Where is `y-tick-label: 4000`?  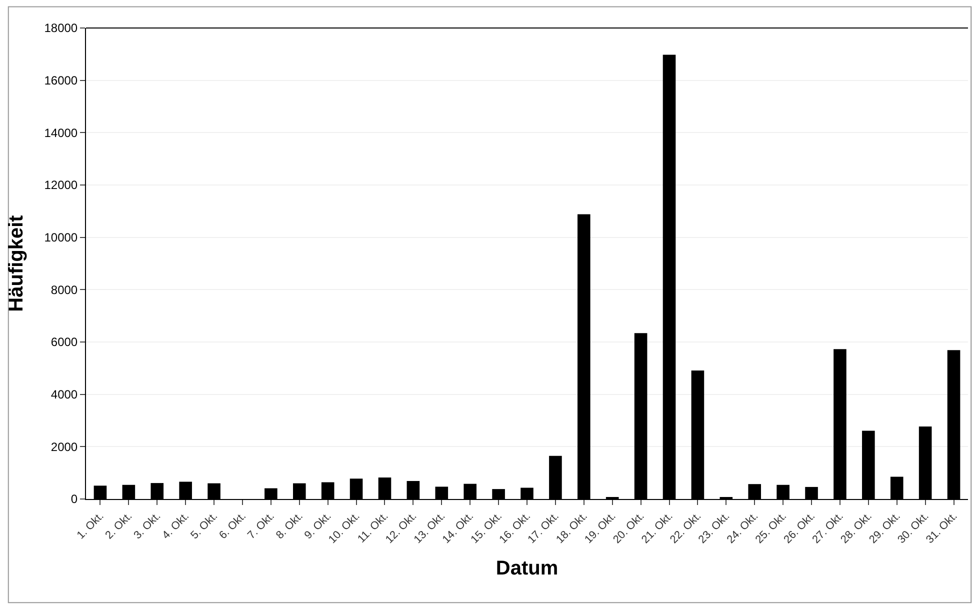
y-tick-label: 4000 is located at coordinates (64, 395).